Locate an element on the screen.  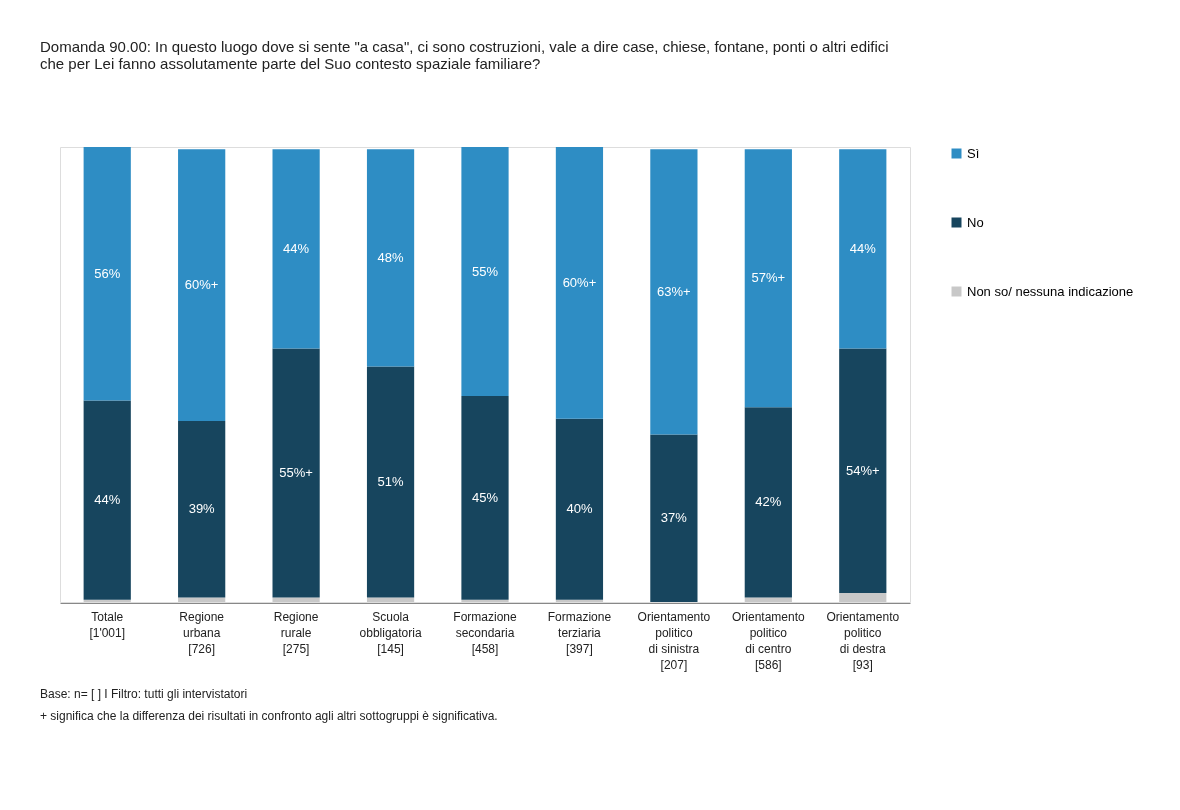
x-tick-label: Scuola obbligatoria [145] is located at coordinates (390, 632).